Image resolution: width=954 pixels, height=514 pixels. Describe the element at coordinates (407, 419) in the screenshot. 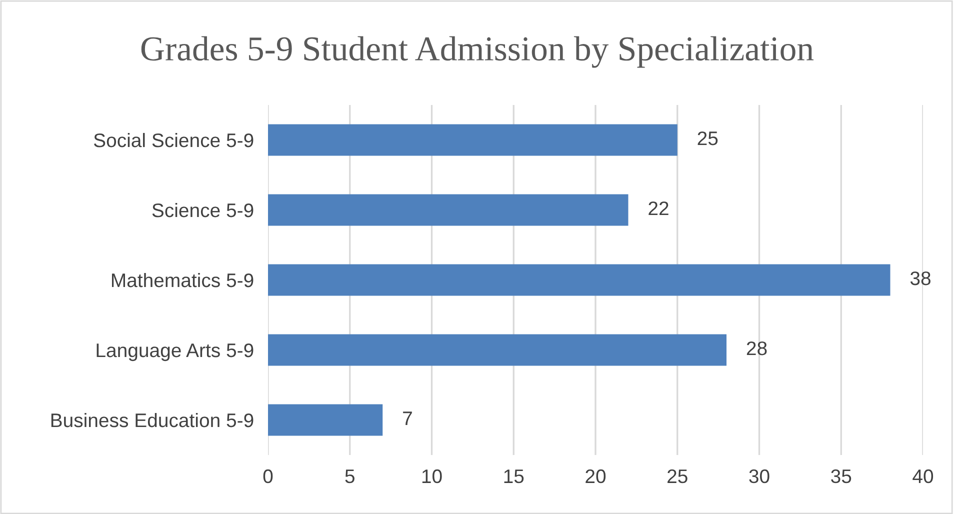

I see `data-label: 7` at that location.